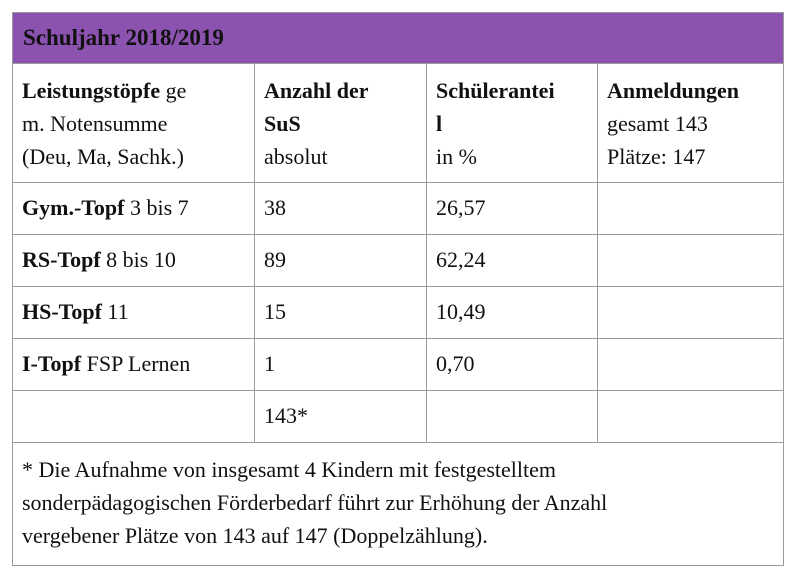 This screenshot has width=800, height=575. Describe the element at coordinates (512, 312) in the screenshot. I see `row-percent: 10,49` at that location.